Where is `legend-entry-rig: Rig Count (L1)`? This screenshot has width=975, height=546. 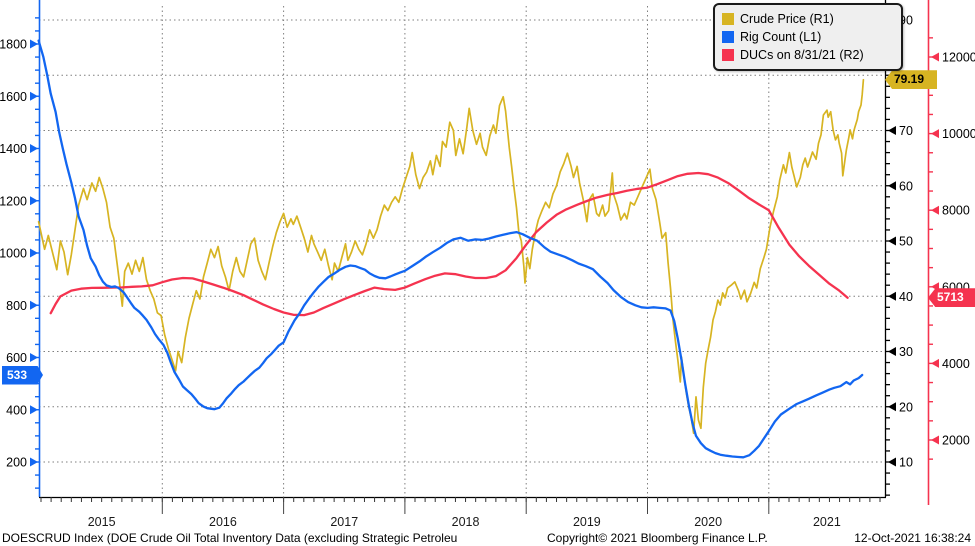
legend-entry-rig: Rig Count (L1) is located at coordinates (808, 37).